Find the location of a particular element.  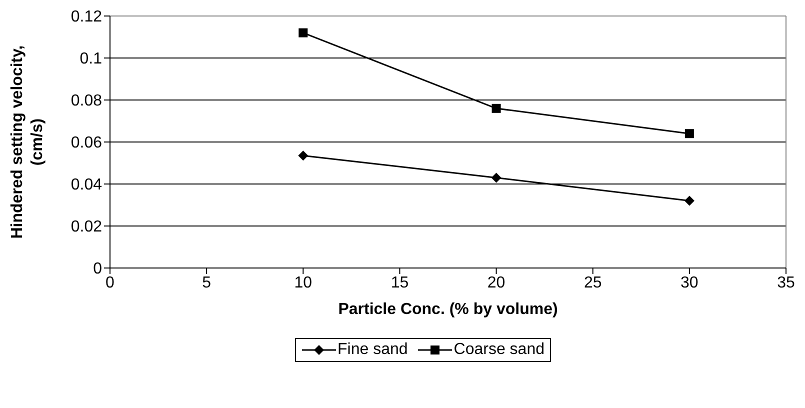

x-tick-label: 20 is located at coordinates (496, 283).